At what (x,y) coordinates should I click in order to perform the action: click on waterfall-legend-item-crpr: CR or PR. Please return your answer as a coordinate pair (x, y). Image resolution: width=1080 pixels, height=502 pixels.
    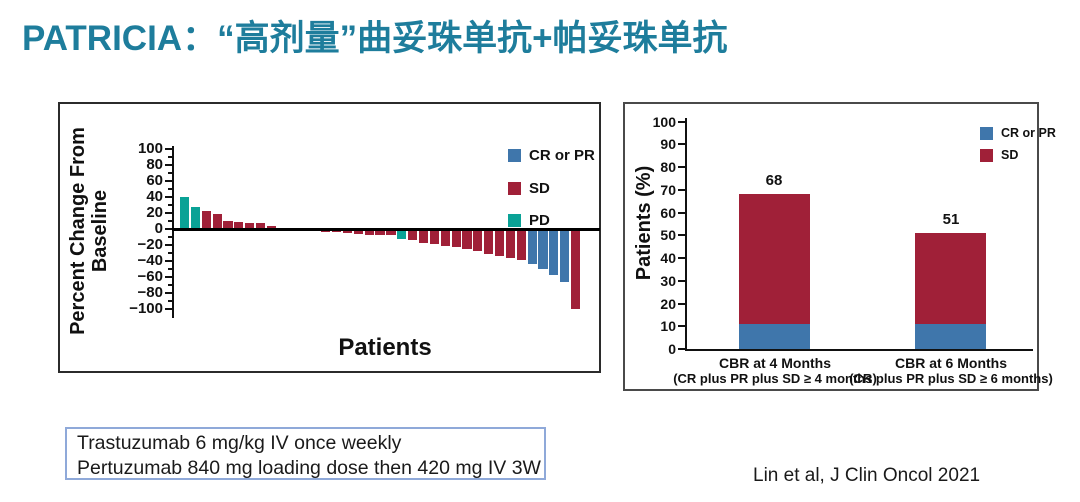
    Looking at the image, I should click on (551, 155).